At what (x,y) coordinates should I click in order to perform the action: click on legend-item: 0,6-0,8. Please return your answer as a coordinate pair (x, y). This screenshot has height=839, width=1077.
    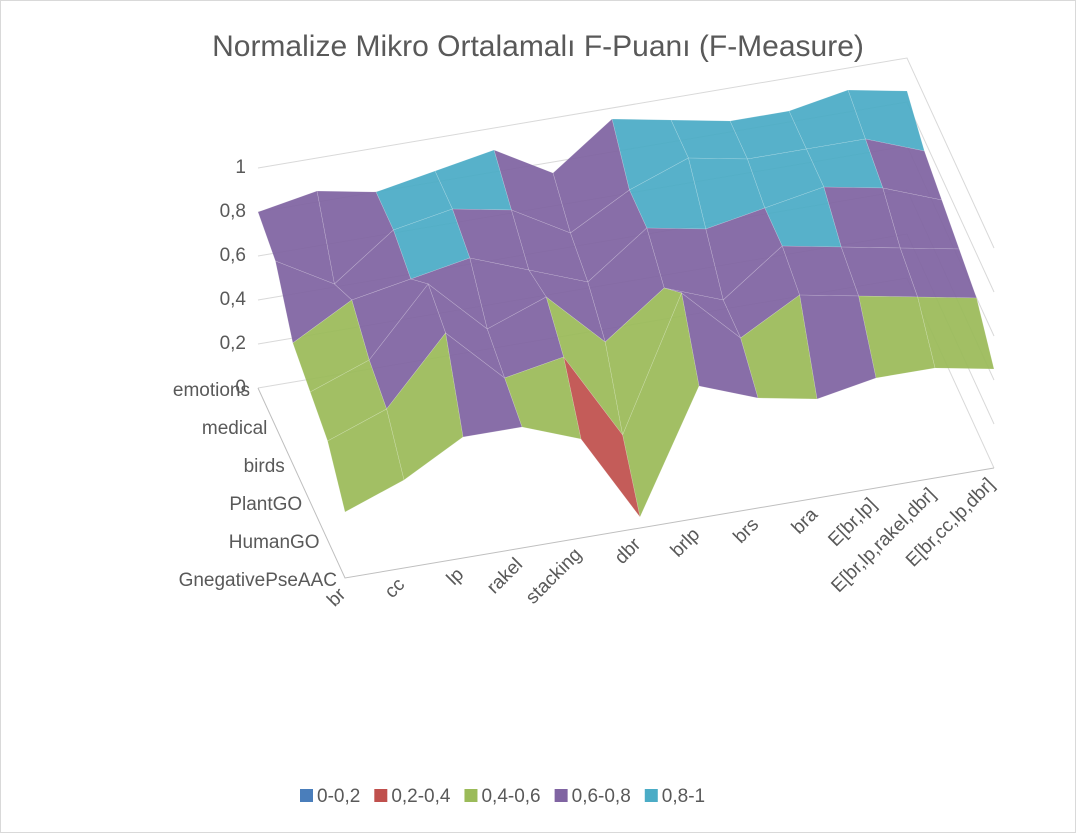
    Looking at the image, I should click on (592, 796).